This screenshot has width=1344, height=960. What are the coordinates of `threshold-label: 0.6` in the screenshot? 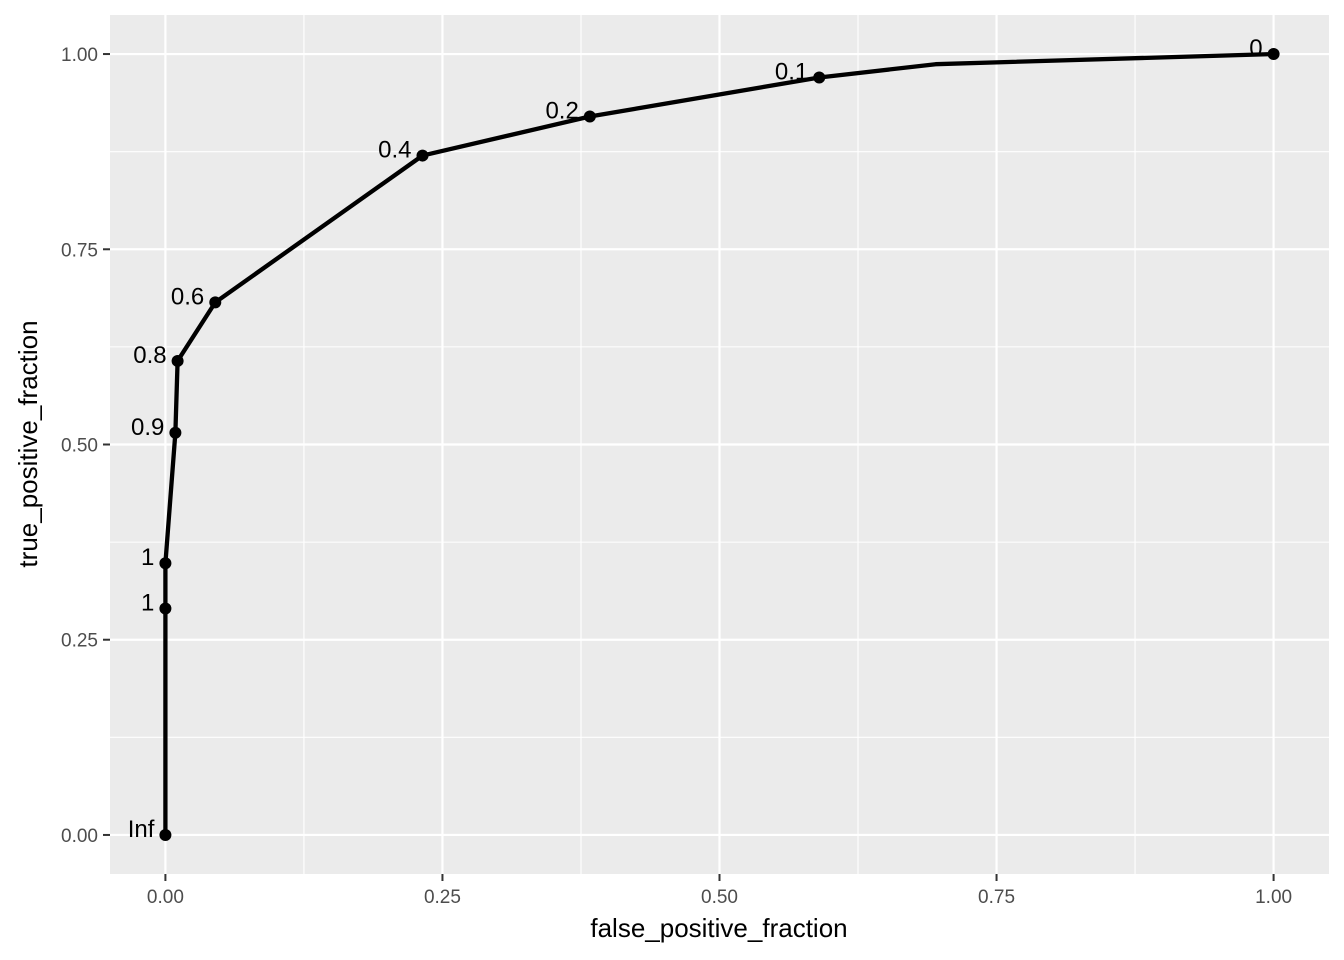 It's located at (187, 296).